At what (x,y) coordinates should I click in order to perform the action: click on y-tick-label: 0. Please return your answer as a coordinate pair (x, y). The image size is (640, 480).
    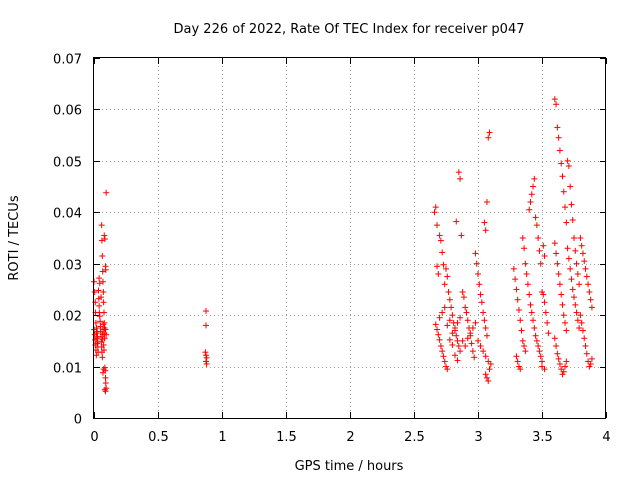
    Looking at the image, I should click on (78, 420).